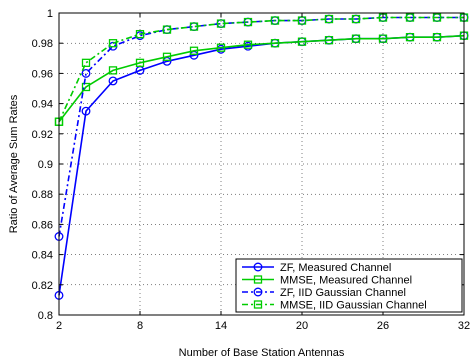 This screenshot has width=472, height=362. I want to click on y-tick-label-3: 0.86, so click(42, 225).